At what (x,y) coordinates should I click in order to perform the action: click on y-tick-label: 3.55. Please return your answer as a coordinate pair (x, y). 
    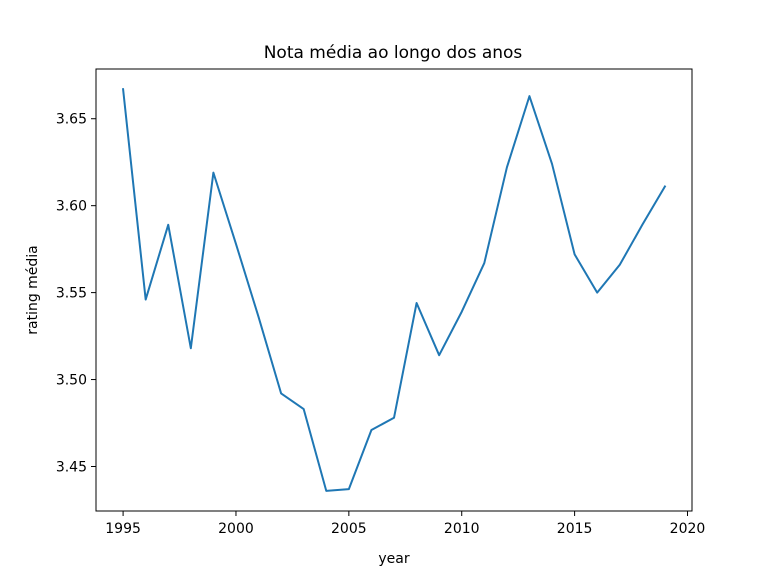
    Looking at the image, I should click on (71, 294).